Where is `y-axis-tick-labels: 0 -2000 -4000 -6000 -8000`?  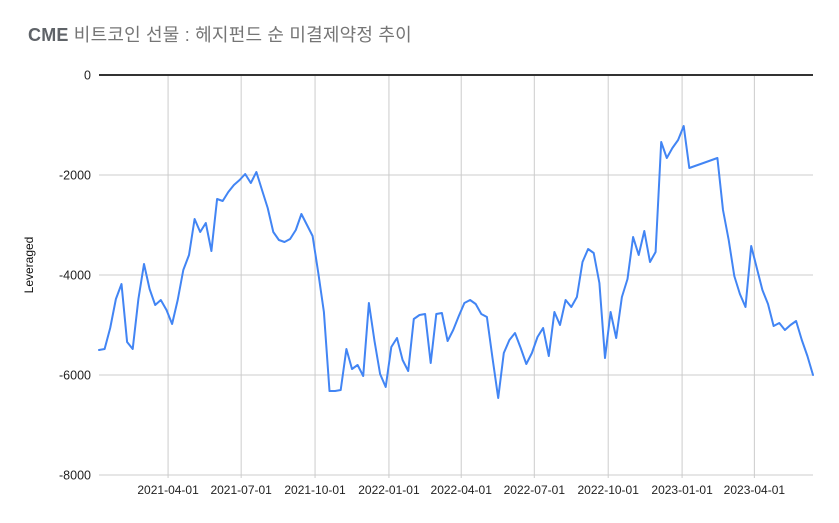
y-axis-tick-labels: 0 -2000 -4000 -6000 -8000 is located at coordinates (75, 276).